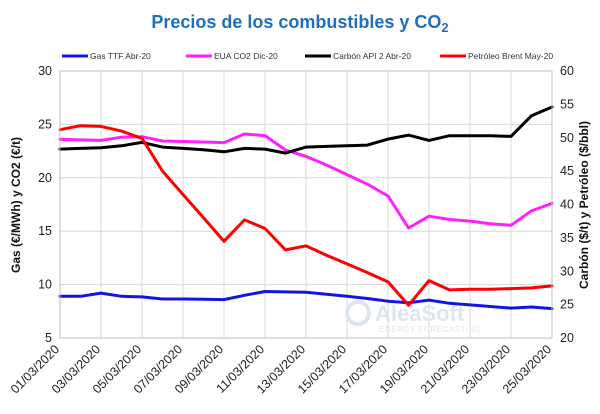 The width and height of the screenshot is (600, 414). I want to click on legend-label: EUA CO2 Dic-20, so click(246, 56).